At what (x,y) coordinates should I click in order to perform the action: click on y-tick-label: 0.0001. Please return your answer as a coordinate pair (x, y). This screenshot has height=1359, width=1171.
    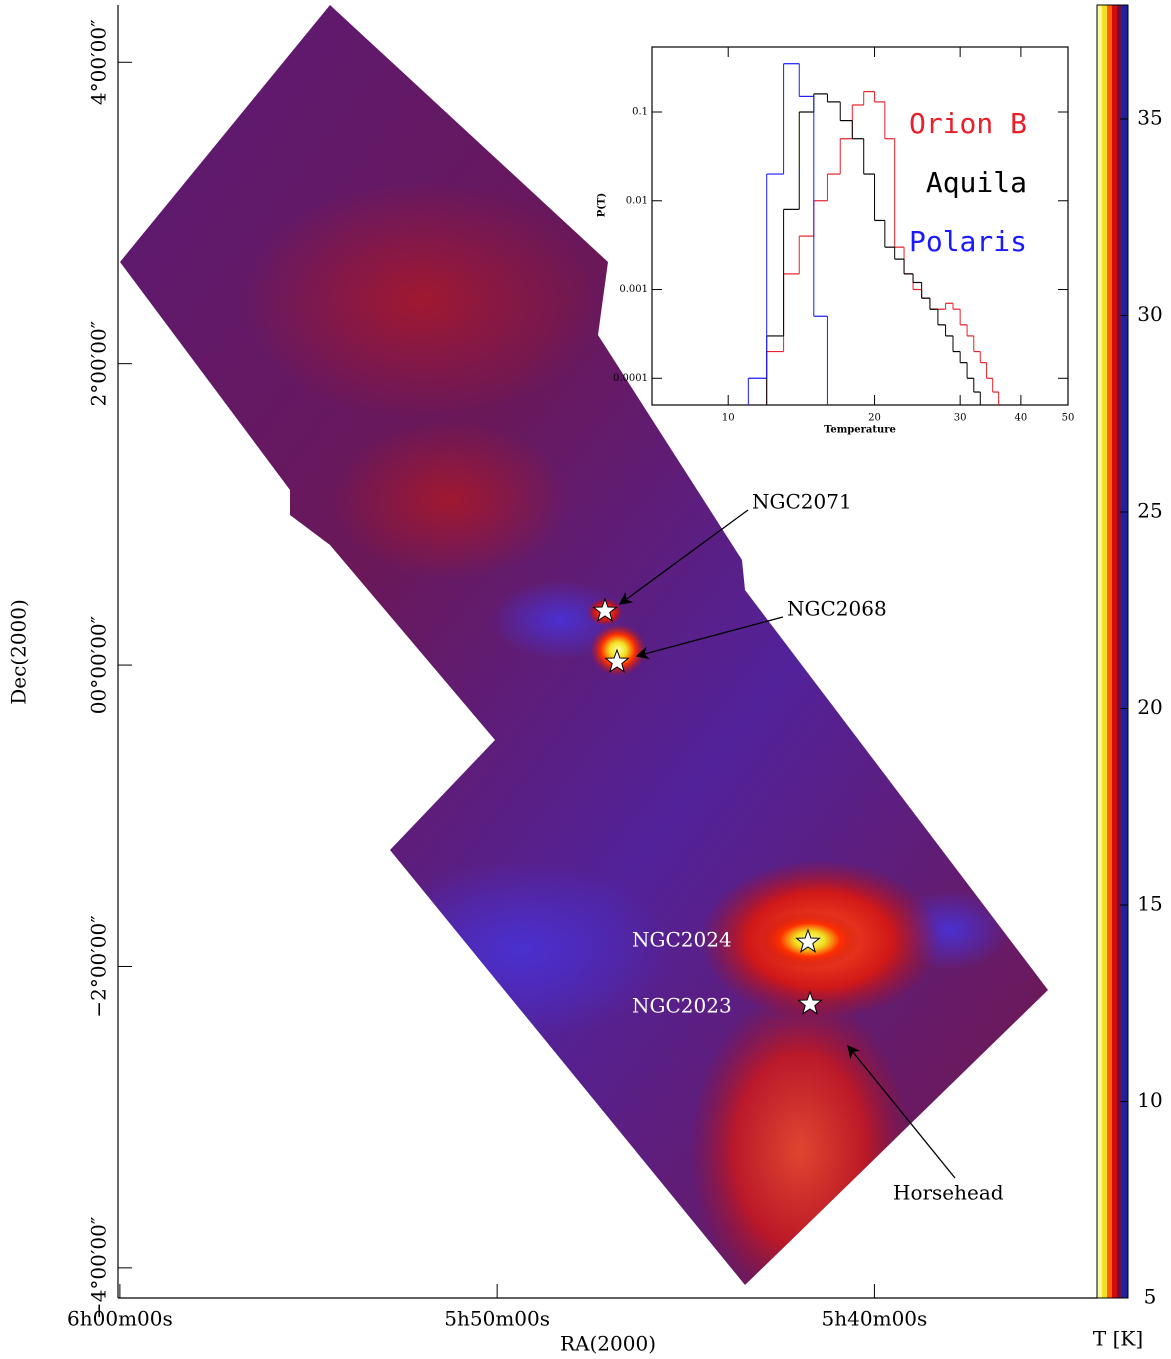
    Looking at the image, I should click on (630, 378).